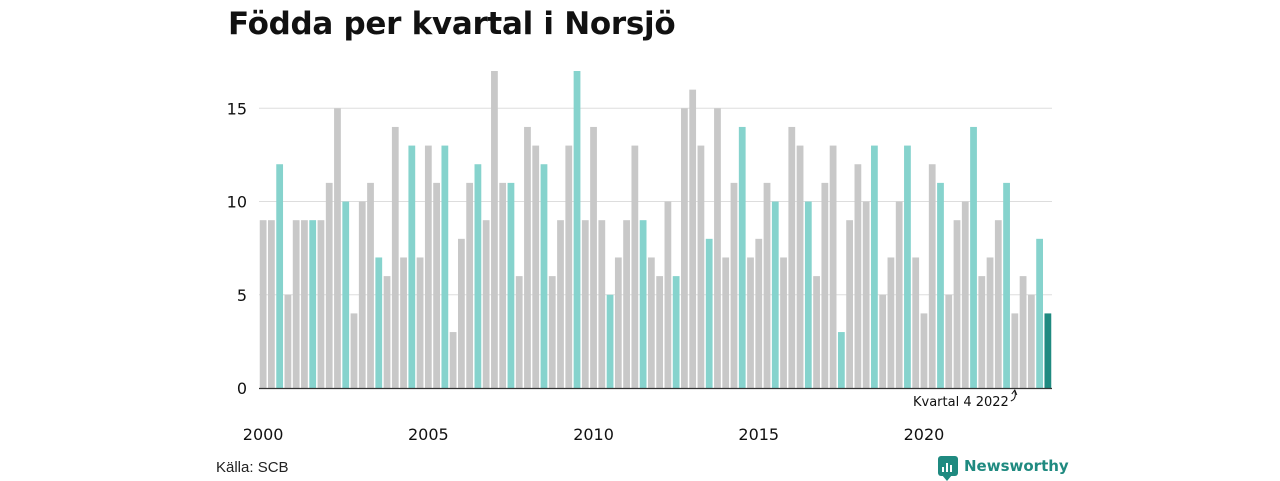 The height and width of the screenshot is (481, 1280). What do you see at coordinates (758, 434) in the screenshot?
I see `x-tick-label: 2015` at bounding box center [758, 434].